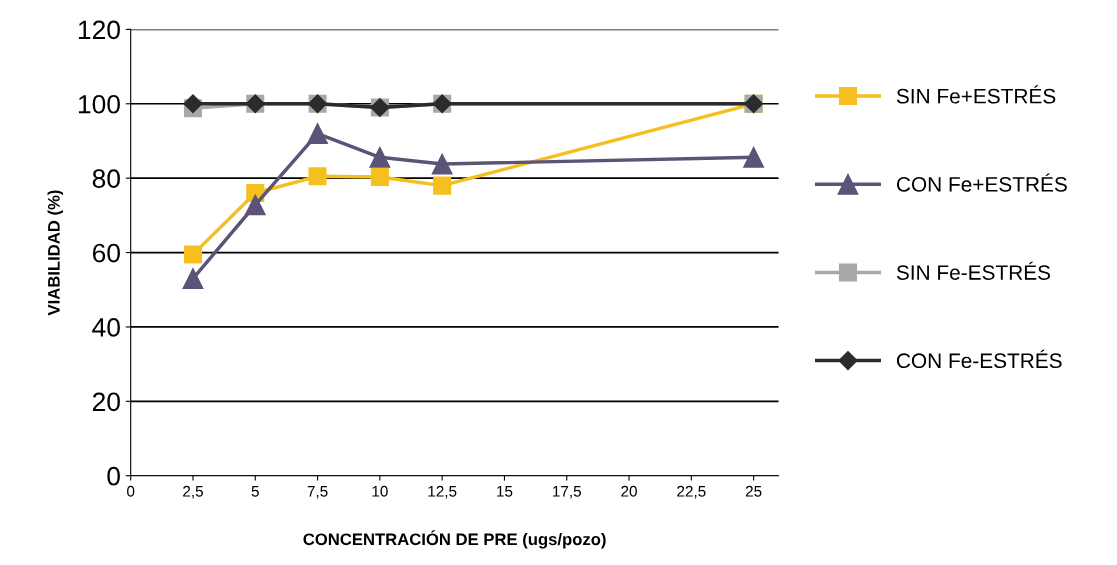  I want to click on x-tick-label: 2,5, so click(193, 492).